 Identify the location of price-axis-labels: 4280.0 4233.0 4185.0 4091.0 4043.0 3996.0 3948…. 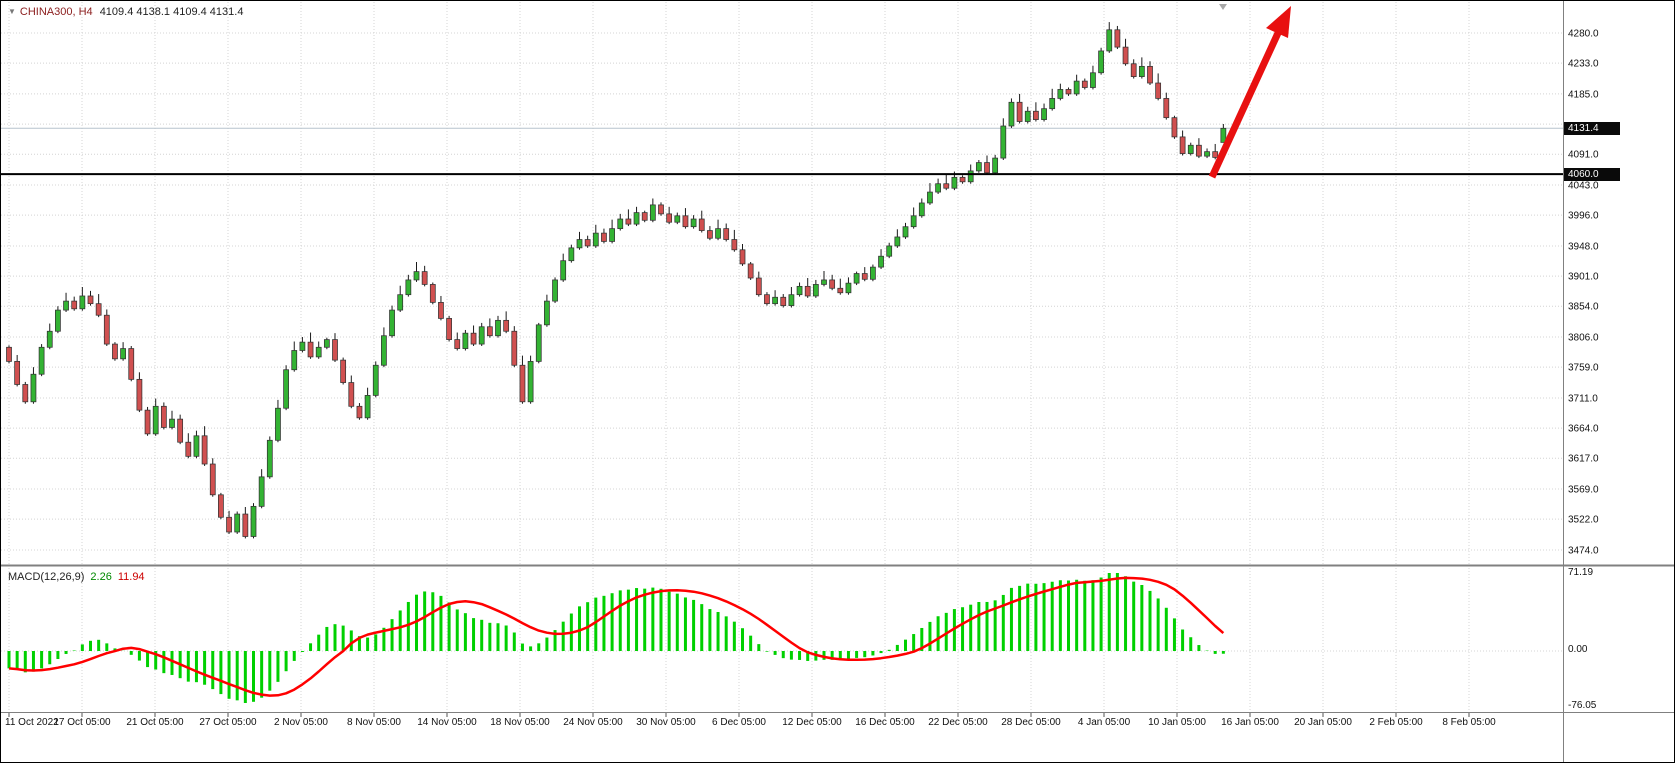
(1583, 293).